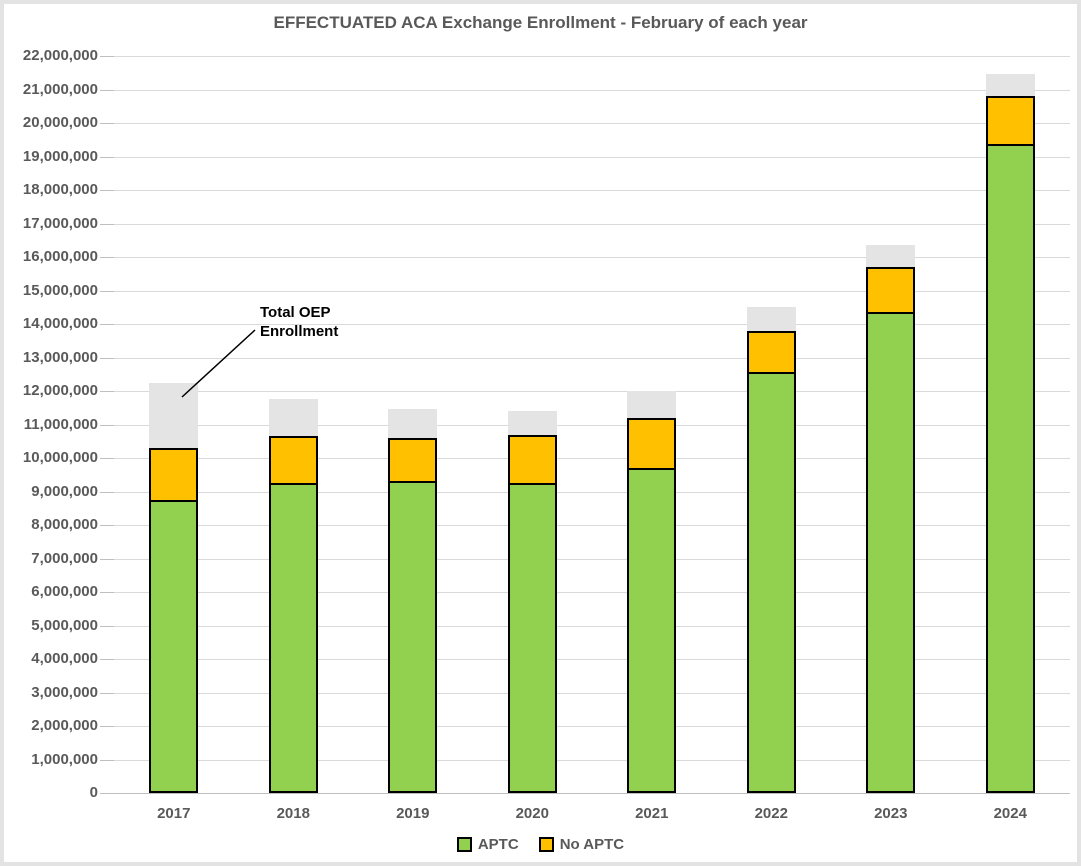 The image size is (1081, 866). I want to click on bar-segment-no-aptc-2018, so click(293, 460).